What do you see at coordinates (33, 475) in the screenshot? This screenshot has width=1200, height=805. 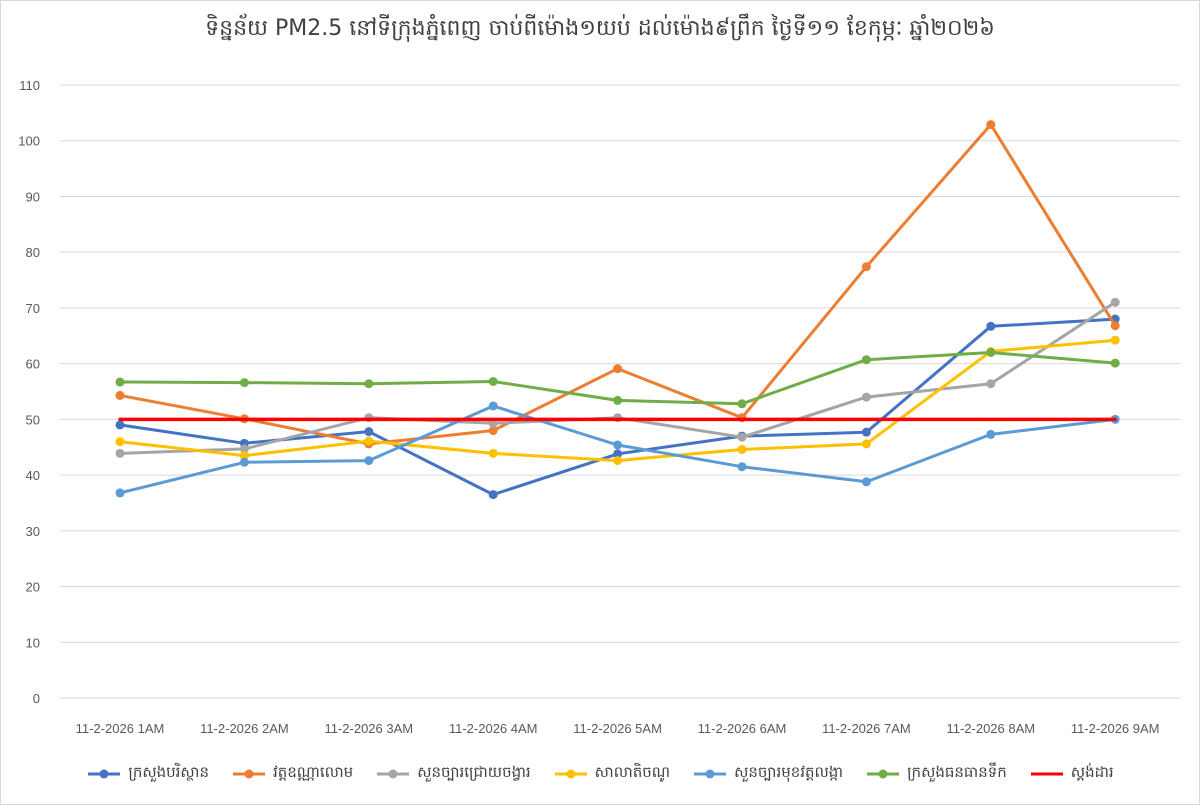 I see `y-tick-label: 40` at bounding box center [33, 475].